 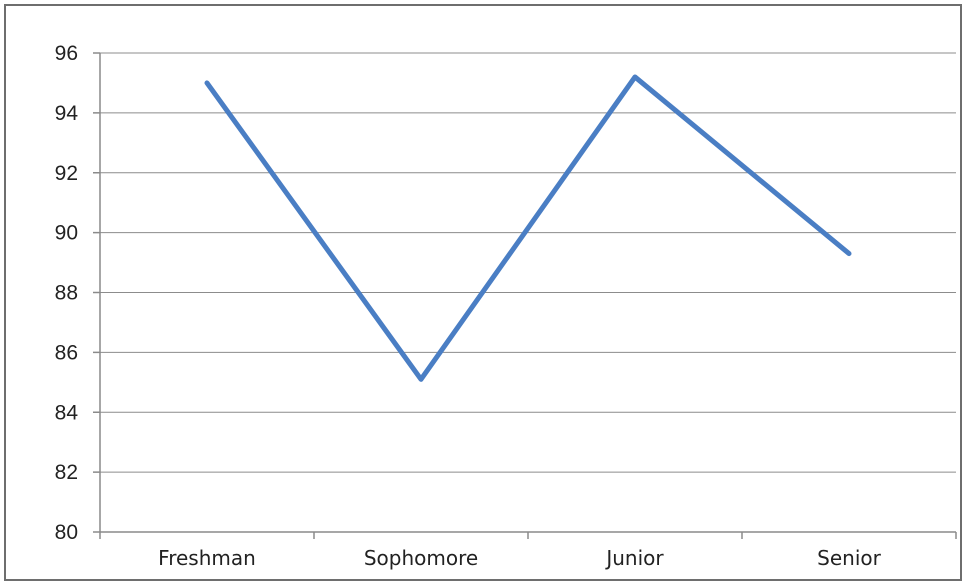 What do you see at coordinates (66, 532) in the screenshot?
I see `y-tick-label-80: 80` at bounding box center [66, 532].